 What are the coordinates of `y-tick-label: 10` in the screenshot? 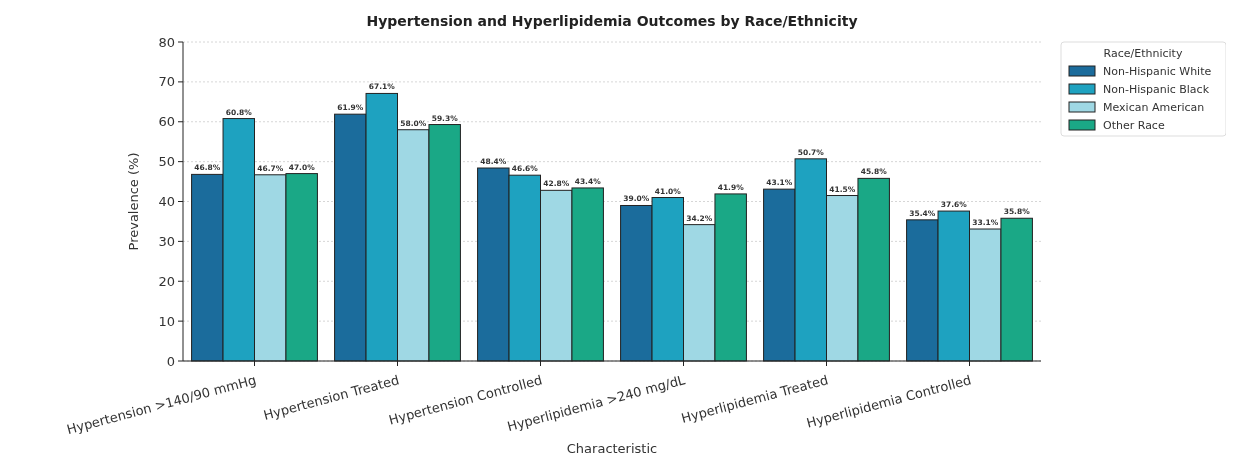 It's located at (166, 321).